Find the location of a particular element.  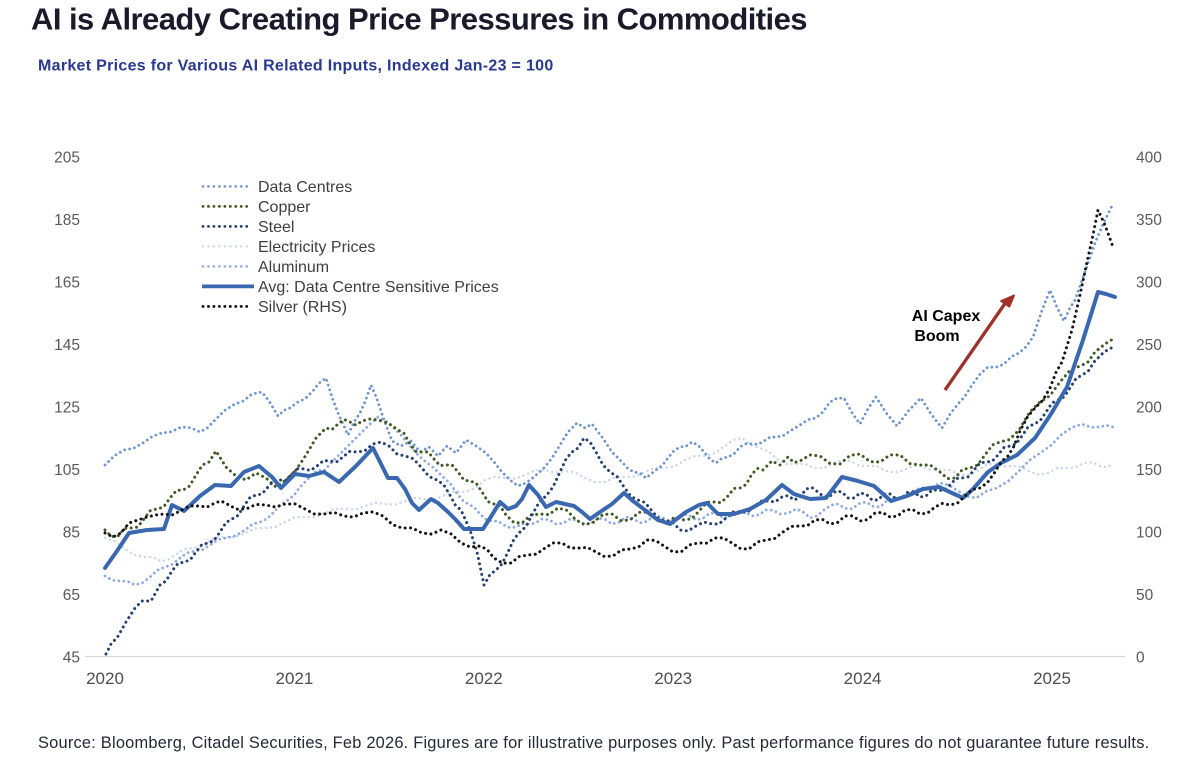

svg-text: Electricity Prices is located at coordinates (316, 247).